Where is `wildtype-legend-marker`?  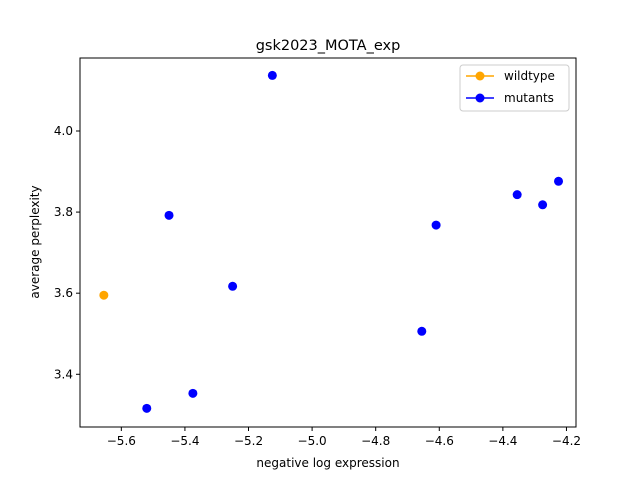 wildtype-legend-marker is located at coordinates (480, 76).